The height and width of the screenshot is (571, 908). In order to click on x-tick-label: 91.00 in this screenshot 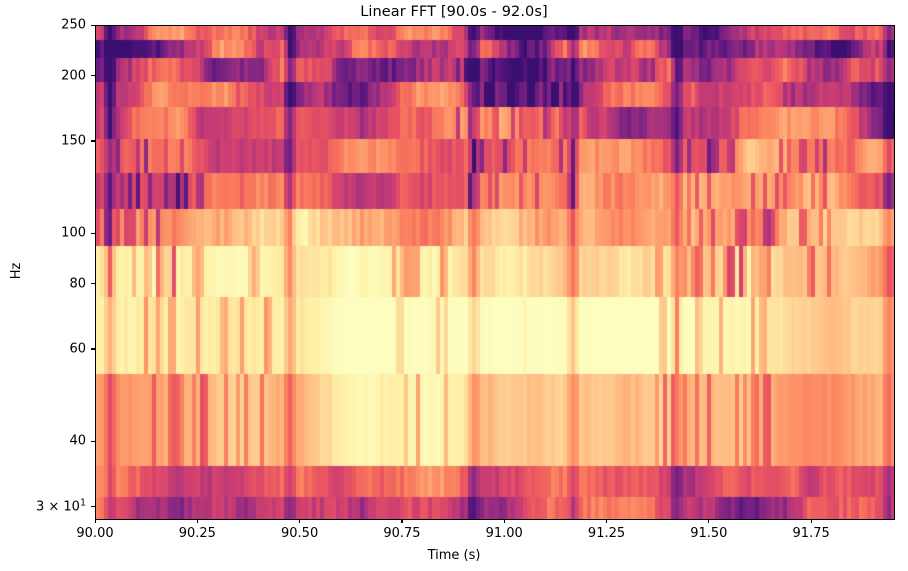, I will do `click(504, 533)`.